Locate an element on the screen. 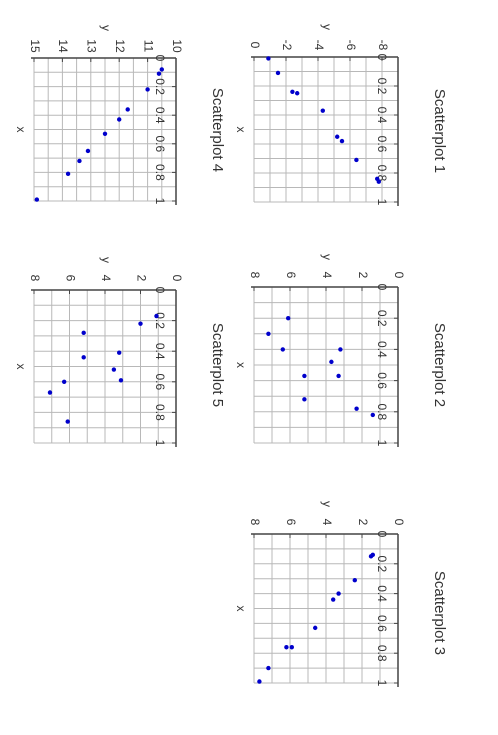 The height and width of the screenshot is (735, 498). y-tick-label: 14 is located at coordinates (63, 46).